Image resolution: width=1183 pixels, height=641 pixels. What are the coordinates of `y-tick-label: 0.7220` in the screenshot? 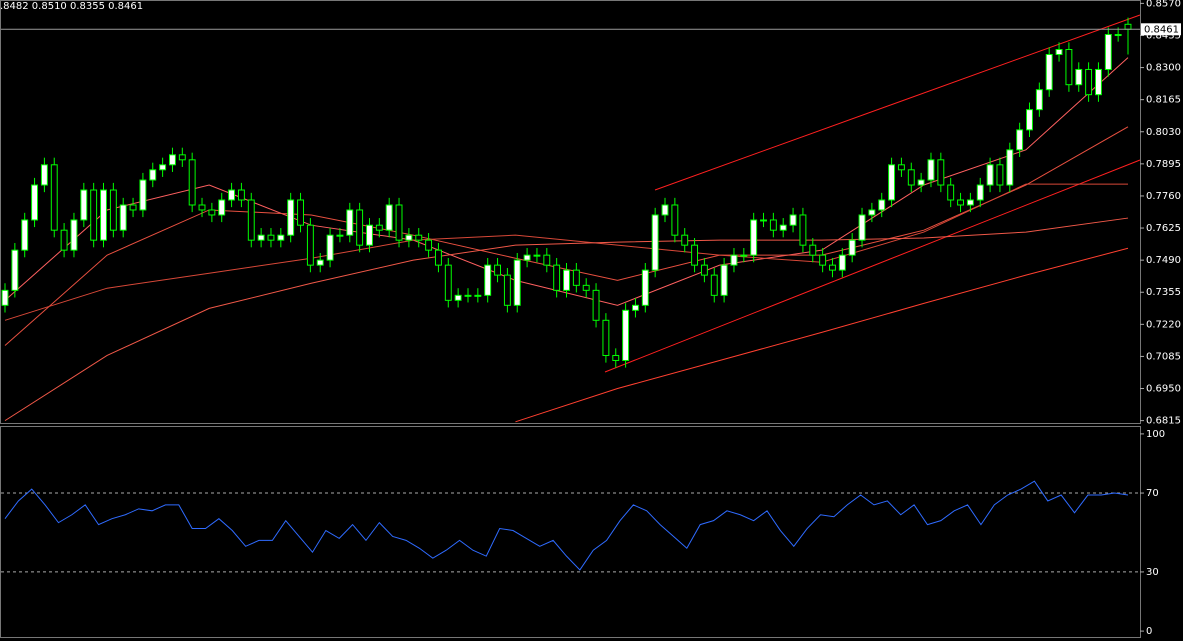 It's located at (1163, 324).